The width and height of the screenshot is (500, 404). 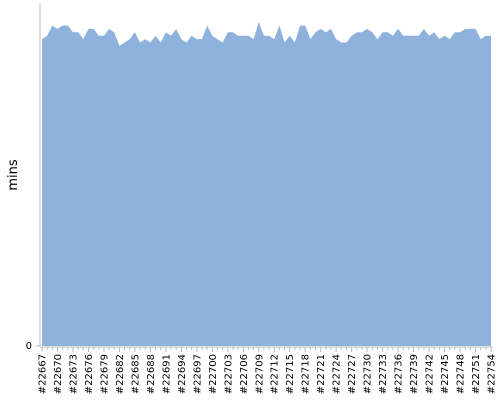 What do you see at coordinates (135, 374) in the screenshot?
I see `x-tick-label: #22685` at bounding box center [135, 374].